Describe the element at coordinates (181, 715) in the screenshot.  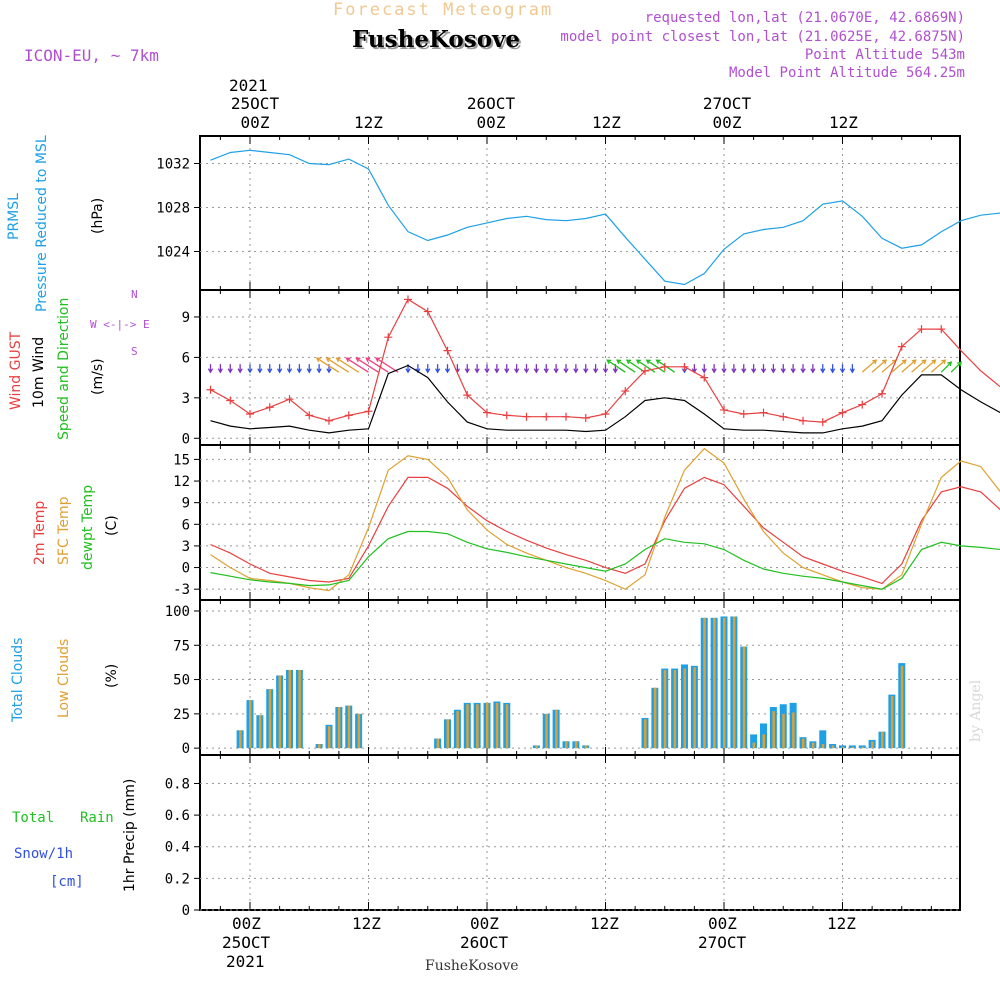
I see `y-tick-label: 25` at that location.